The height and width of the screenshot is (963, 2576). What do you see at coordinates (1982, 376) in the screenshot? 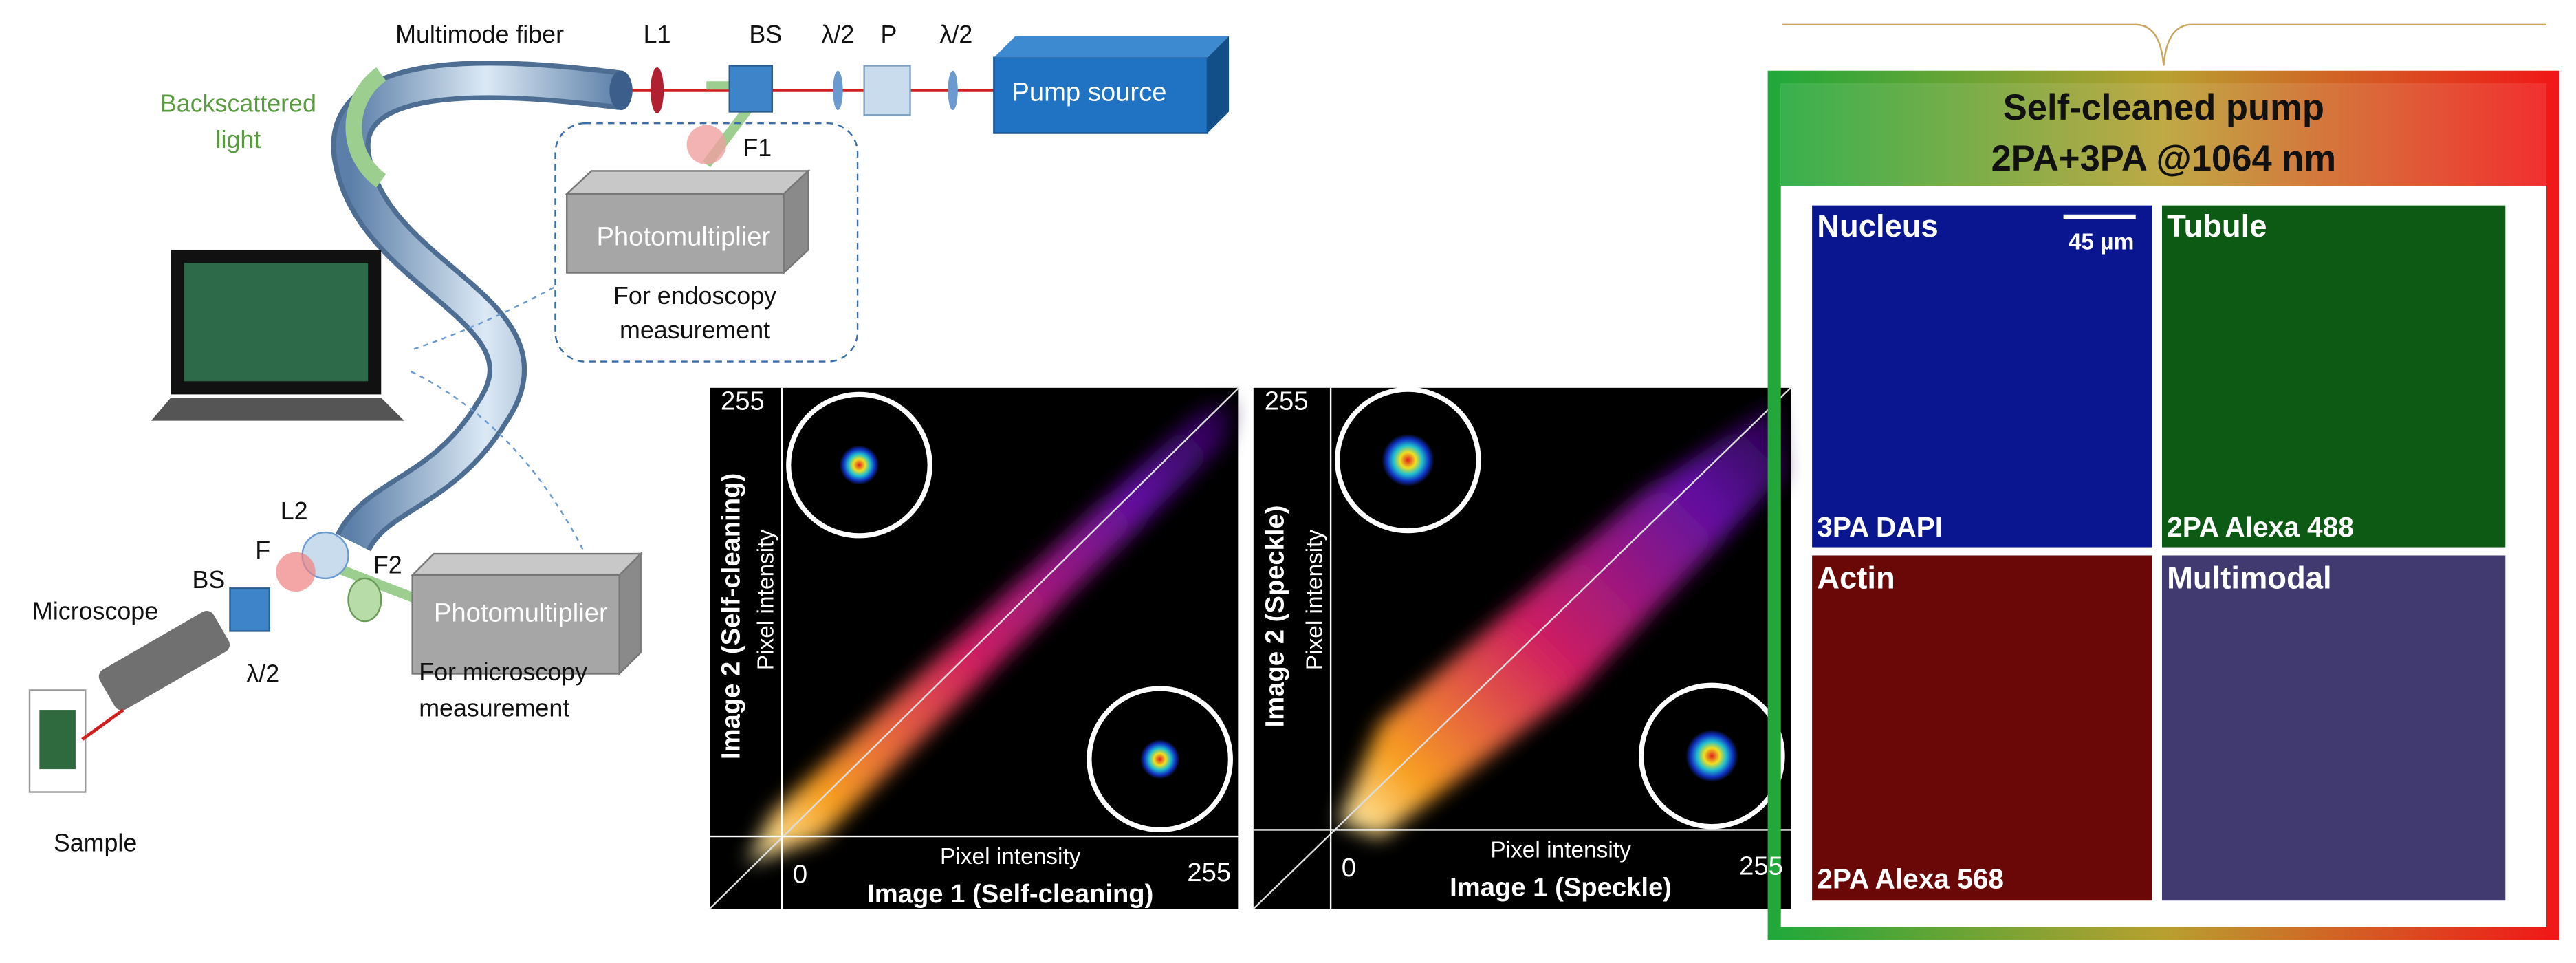
I see `nucleus-image` at bounding box center [1982, 376].